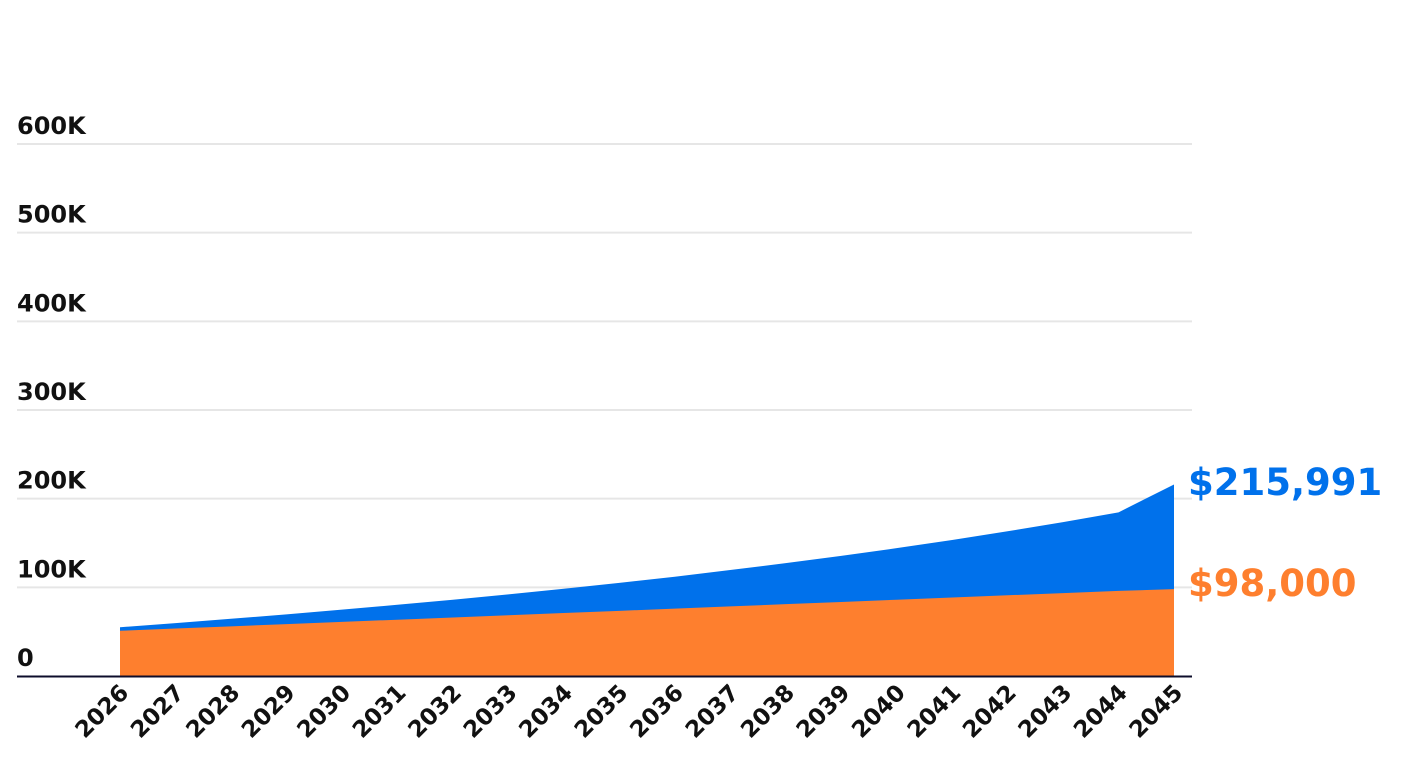  Describe the element at coordinates (1046, 712) in the screenshot. I see `x-tick-label: 2043` at that location.